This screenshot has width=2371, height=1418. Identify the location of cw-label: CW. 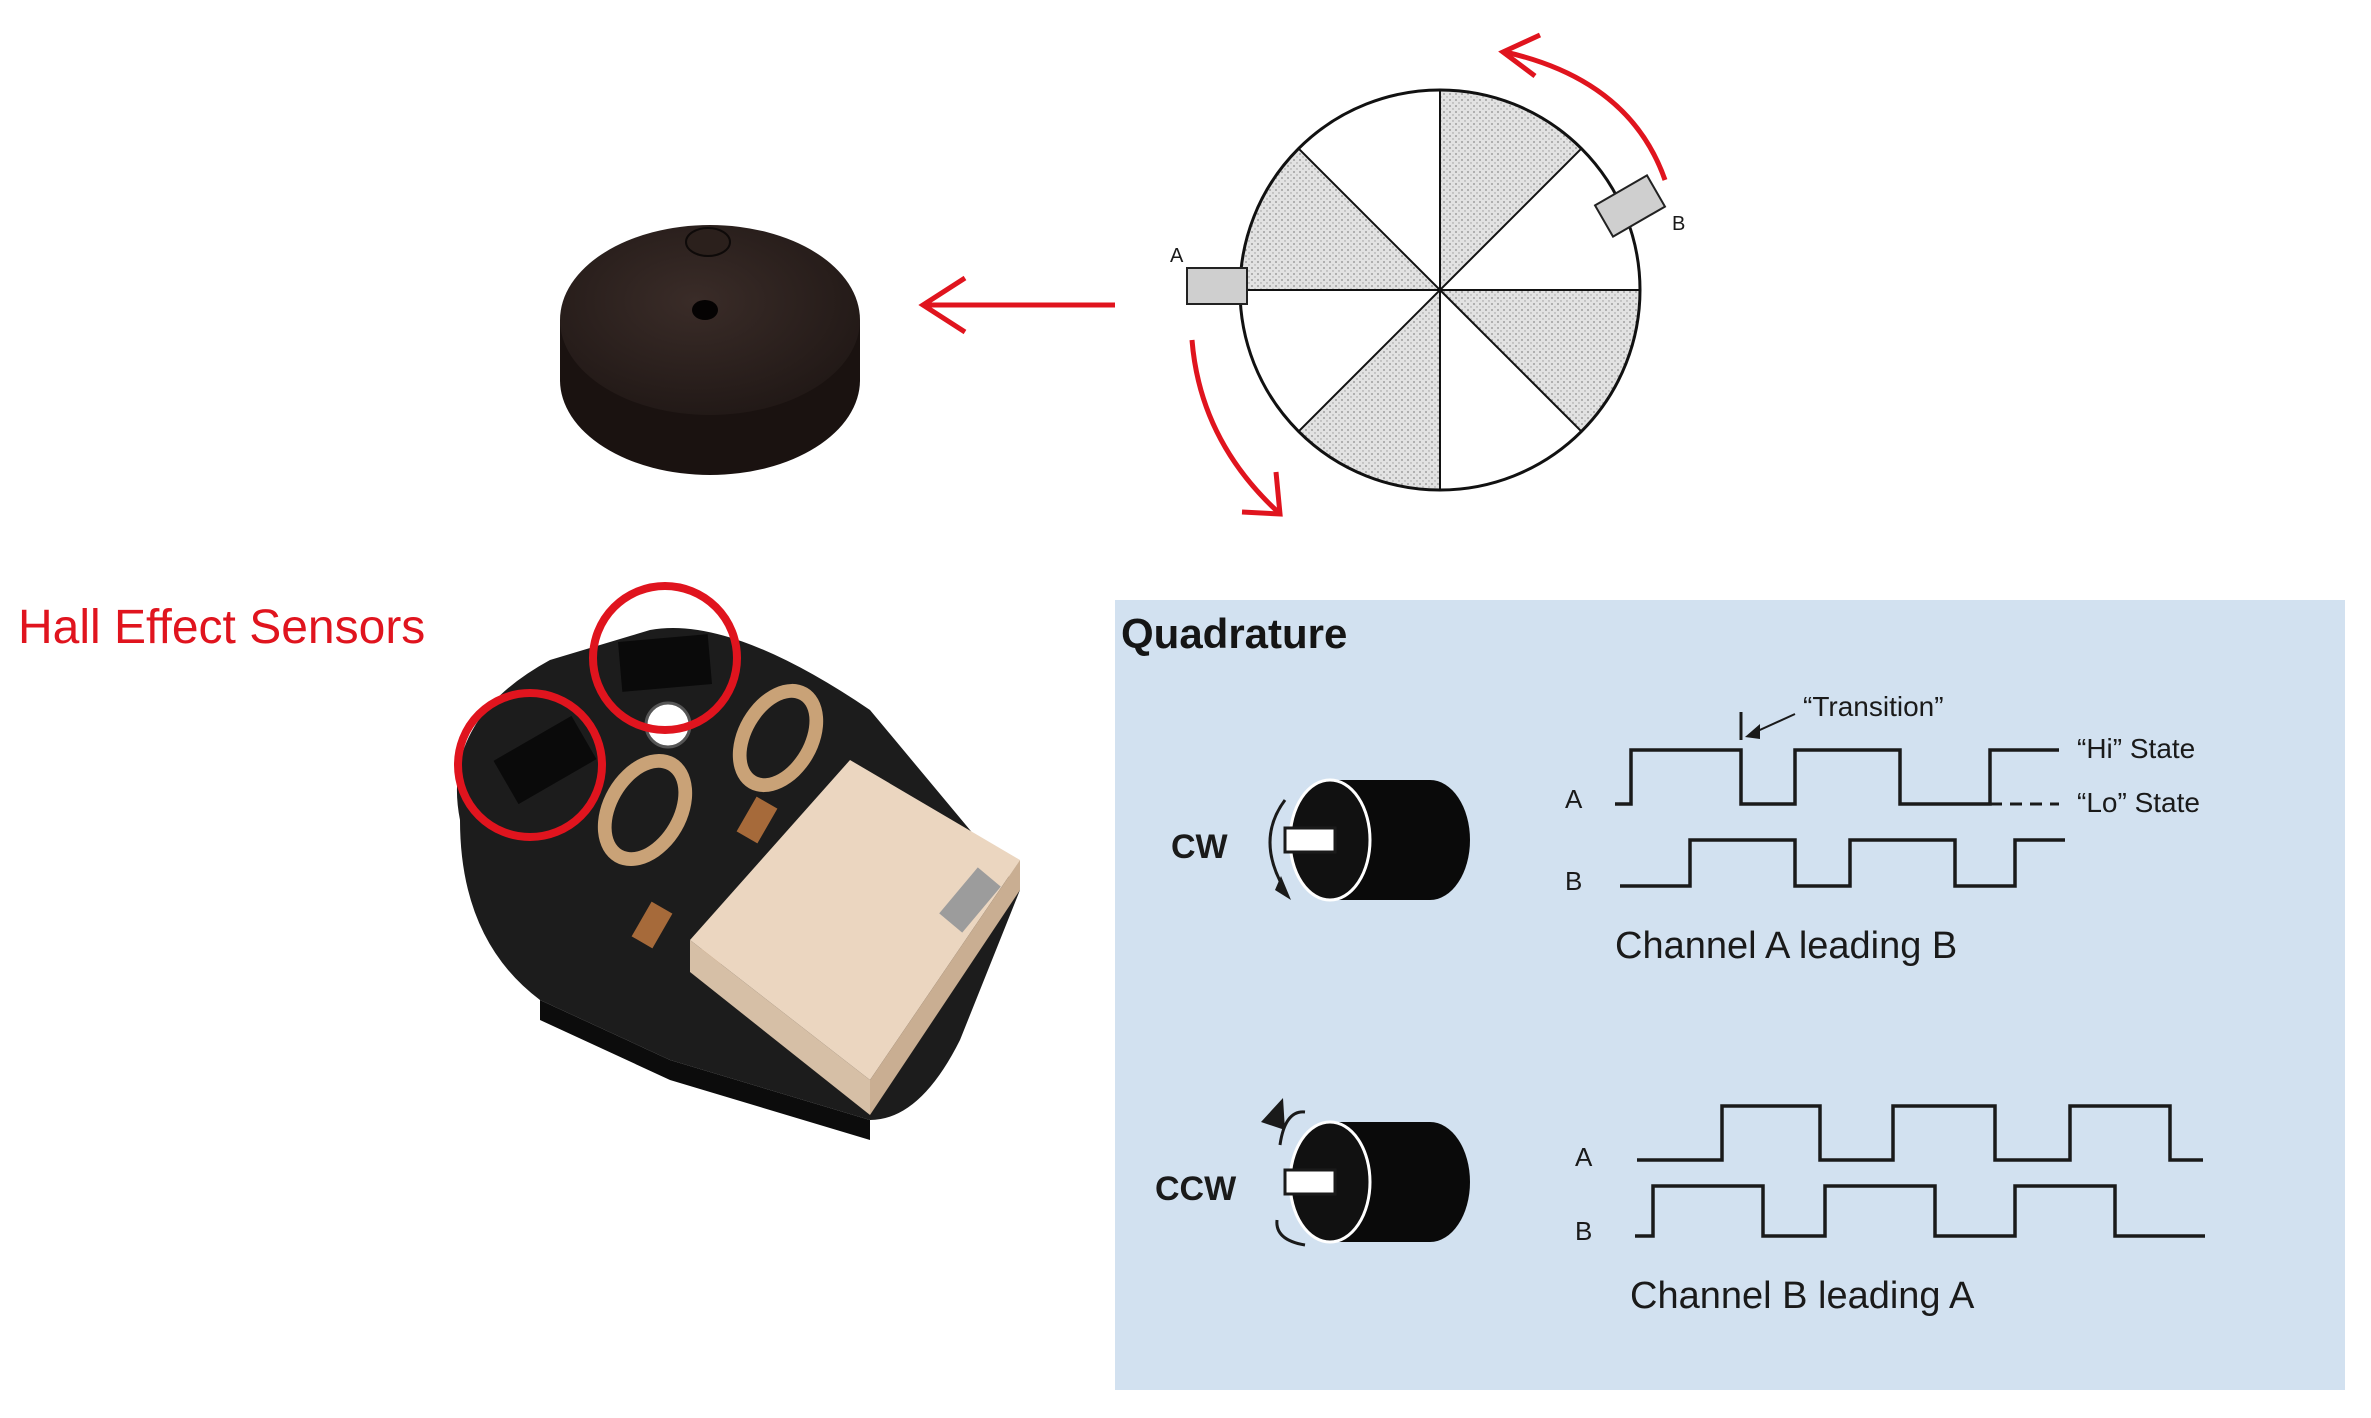
(1200, 847).